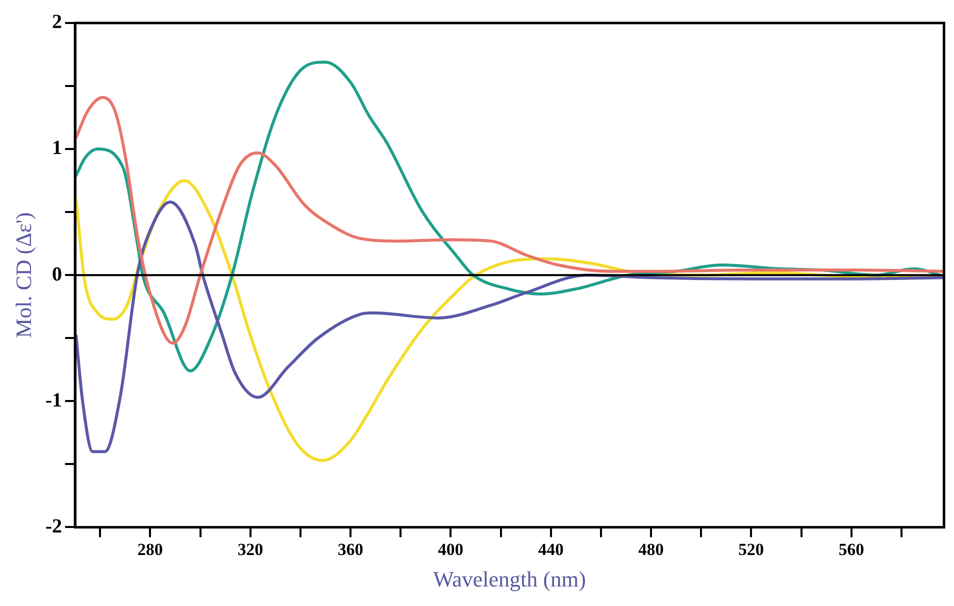 This screenshot has height=606, width=954. Describe the element at coordinates (651, 549) in the screenshot. I see `x-tick-label: 480` at that location.